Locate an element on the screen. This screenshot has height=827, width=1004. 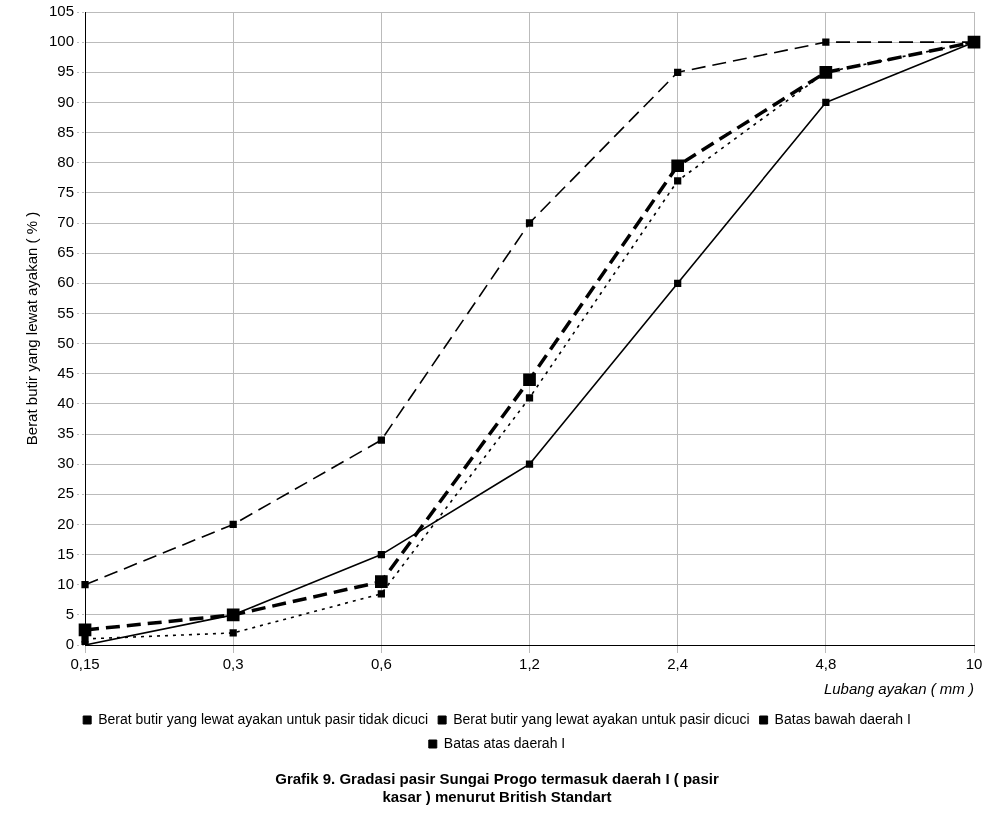
y-tick-label: 10 is located at coordinates (66, 583).